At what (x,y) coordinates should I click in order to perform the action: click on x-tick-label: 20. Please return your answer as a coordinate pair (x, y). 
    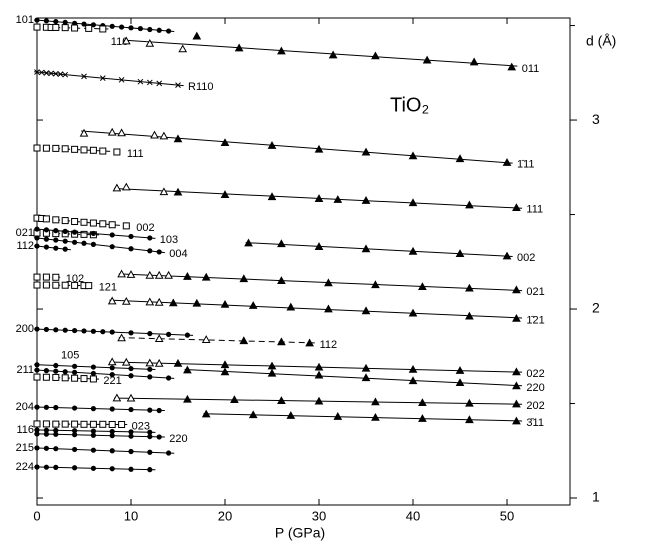
    Looking at the image, I should click on (225, 515).